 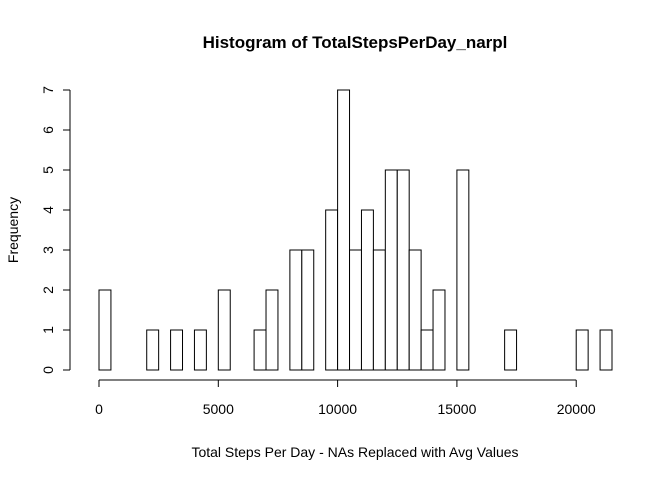 What do you see at coordinates (456, 409) in the screenshot?
I see `x-tick-label: 15000` at bounding box center [456, 409].